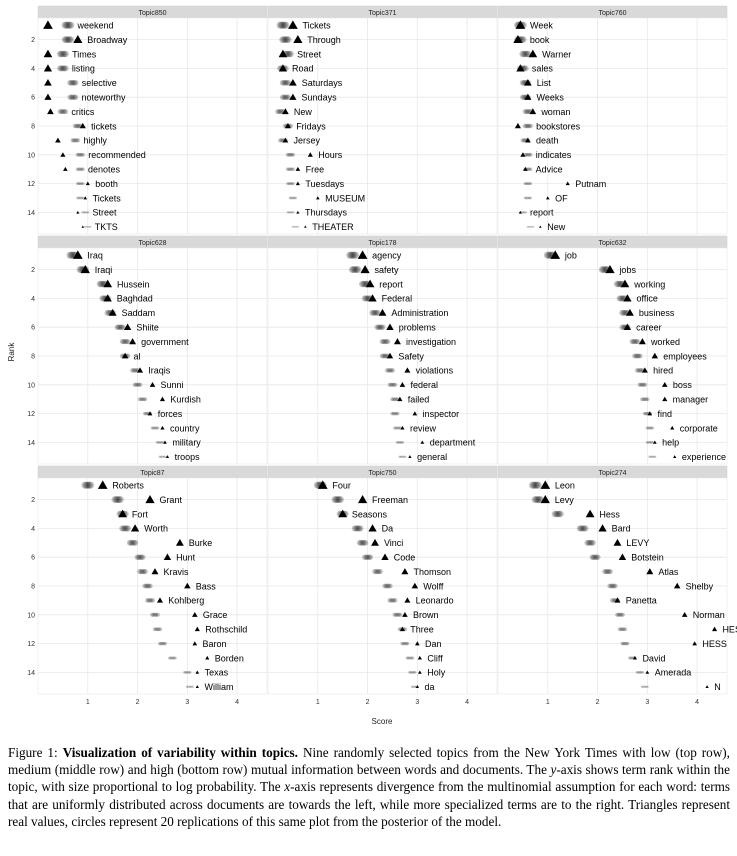 The image size is (737, 856). I want to click on y-tick-label: 6, so click(33, 98).